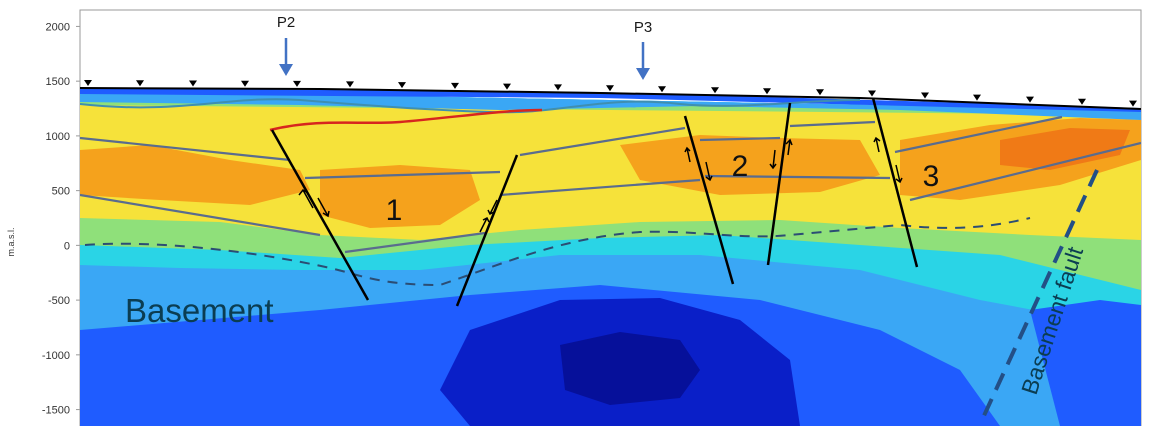 Image resolution: width=1153 pixels, height=426 pixels. What do you see at coordinates (394, 210) in the screenshot?
I see `block-1-label: 1` at bounding box center [394, 210].